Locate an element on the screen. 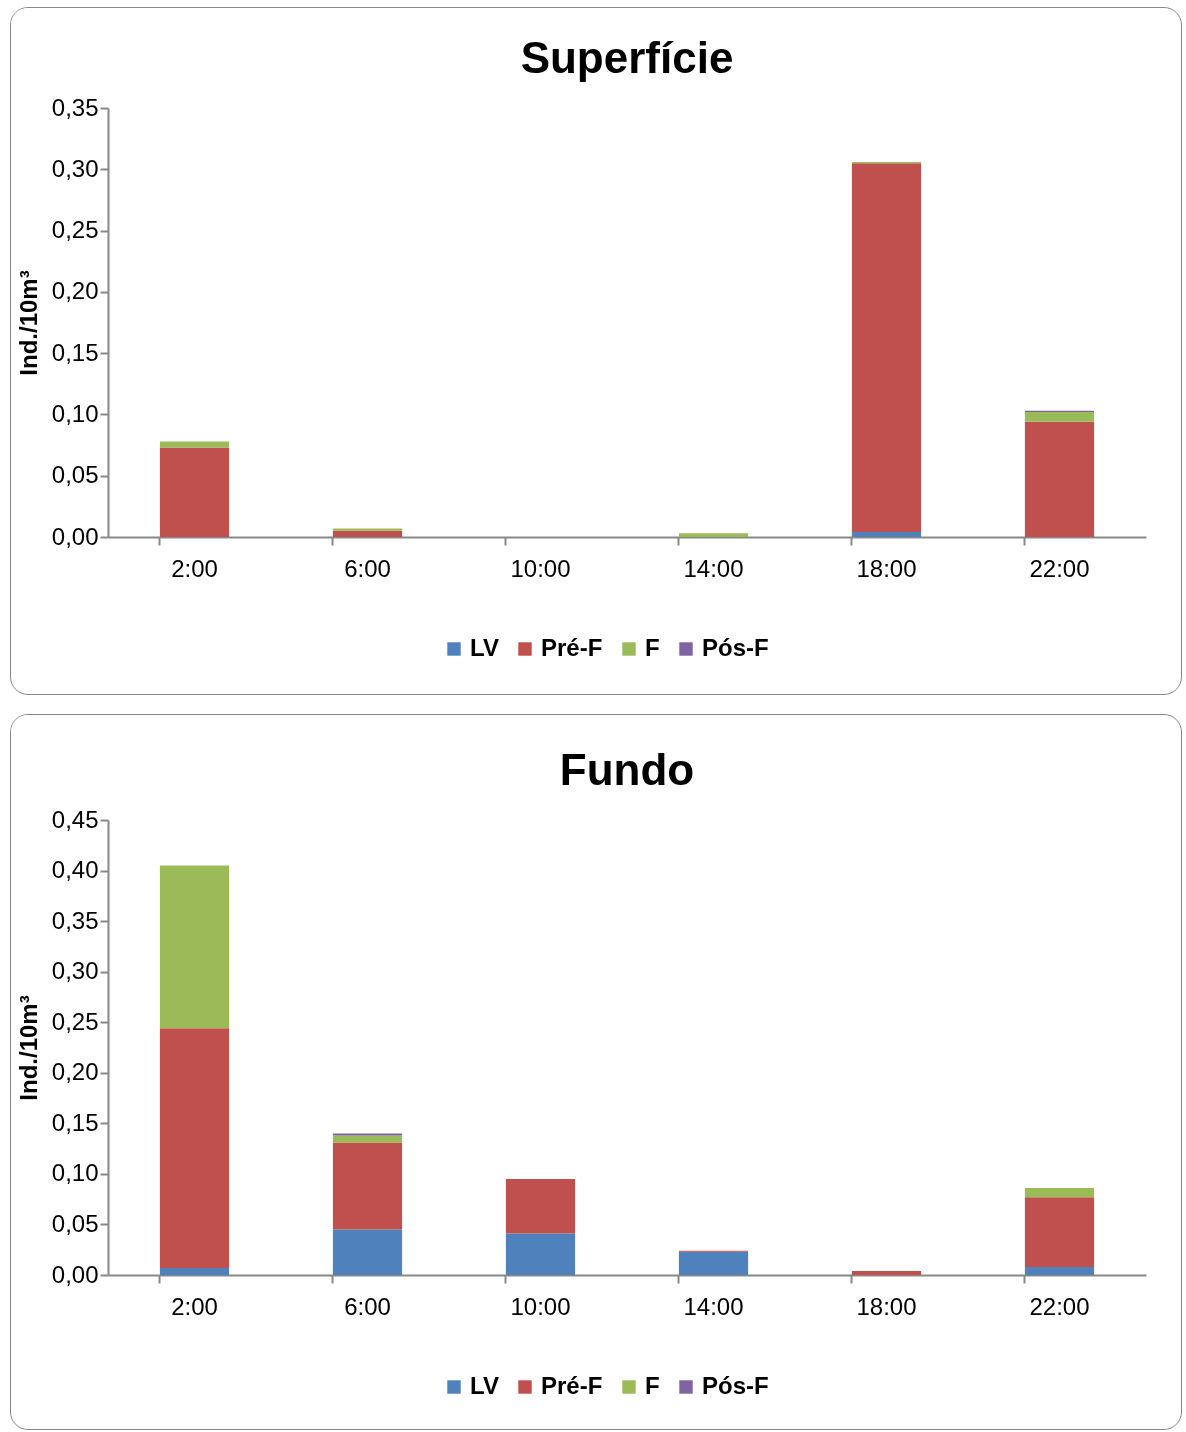 This screenshot has width=1186, height=1432. y-tick-label: 0,45 is located at coordinates (75, 819).